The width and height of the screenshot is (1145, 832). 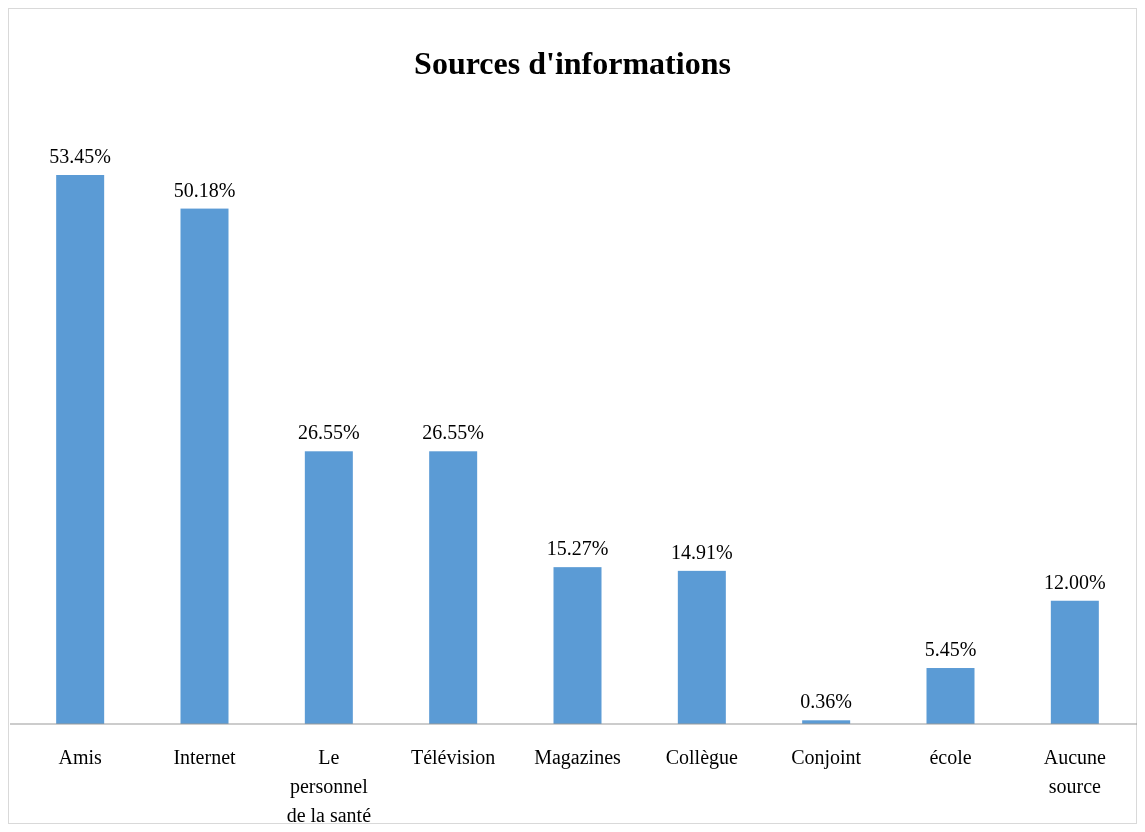 What do you see at coordinates (826, 701) in the screenshot?
I see `data-label: 0.36%` at bounding box center [826, 701].